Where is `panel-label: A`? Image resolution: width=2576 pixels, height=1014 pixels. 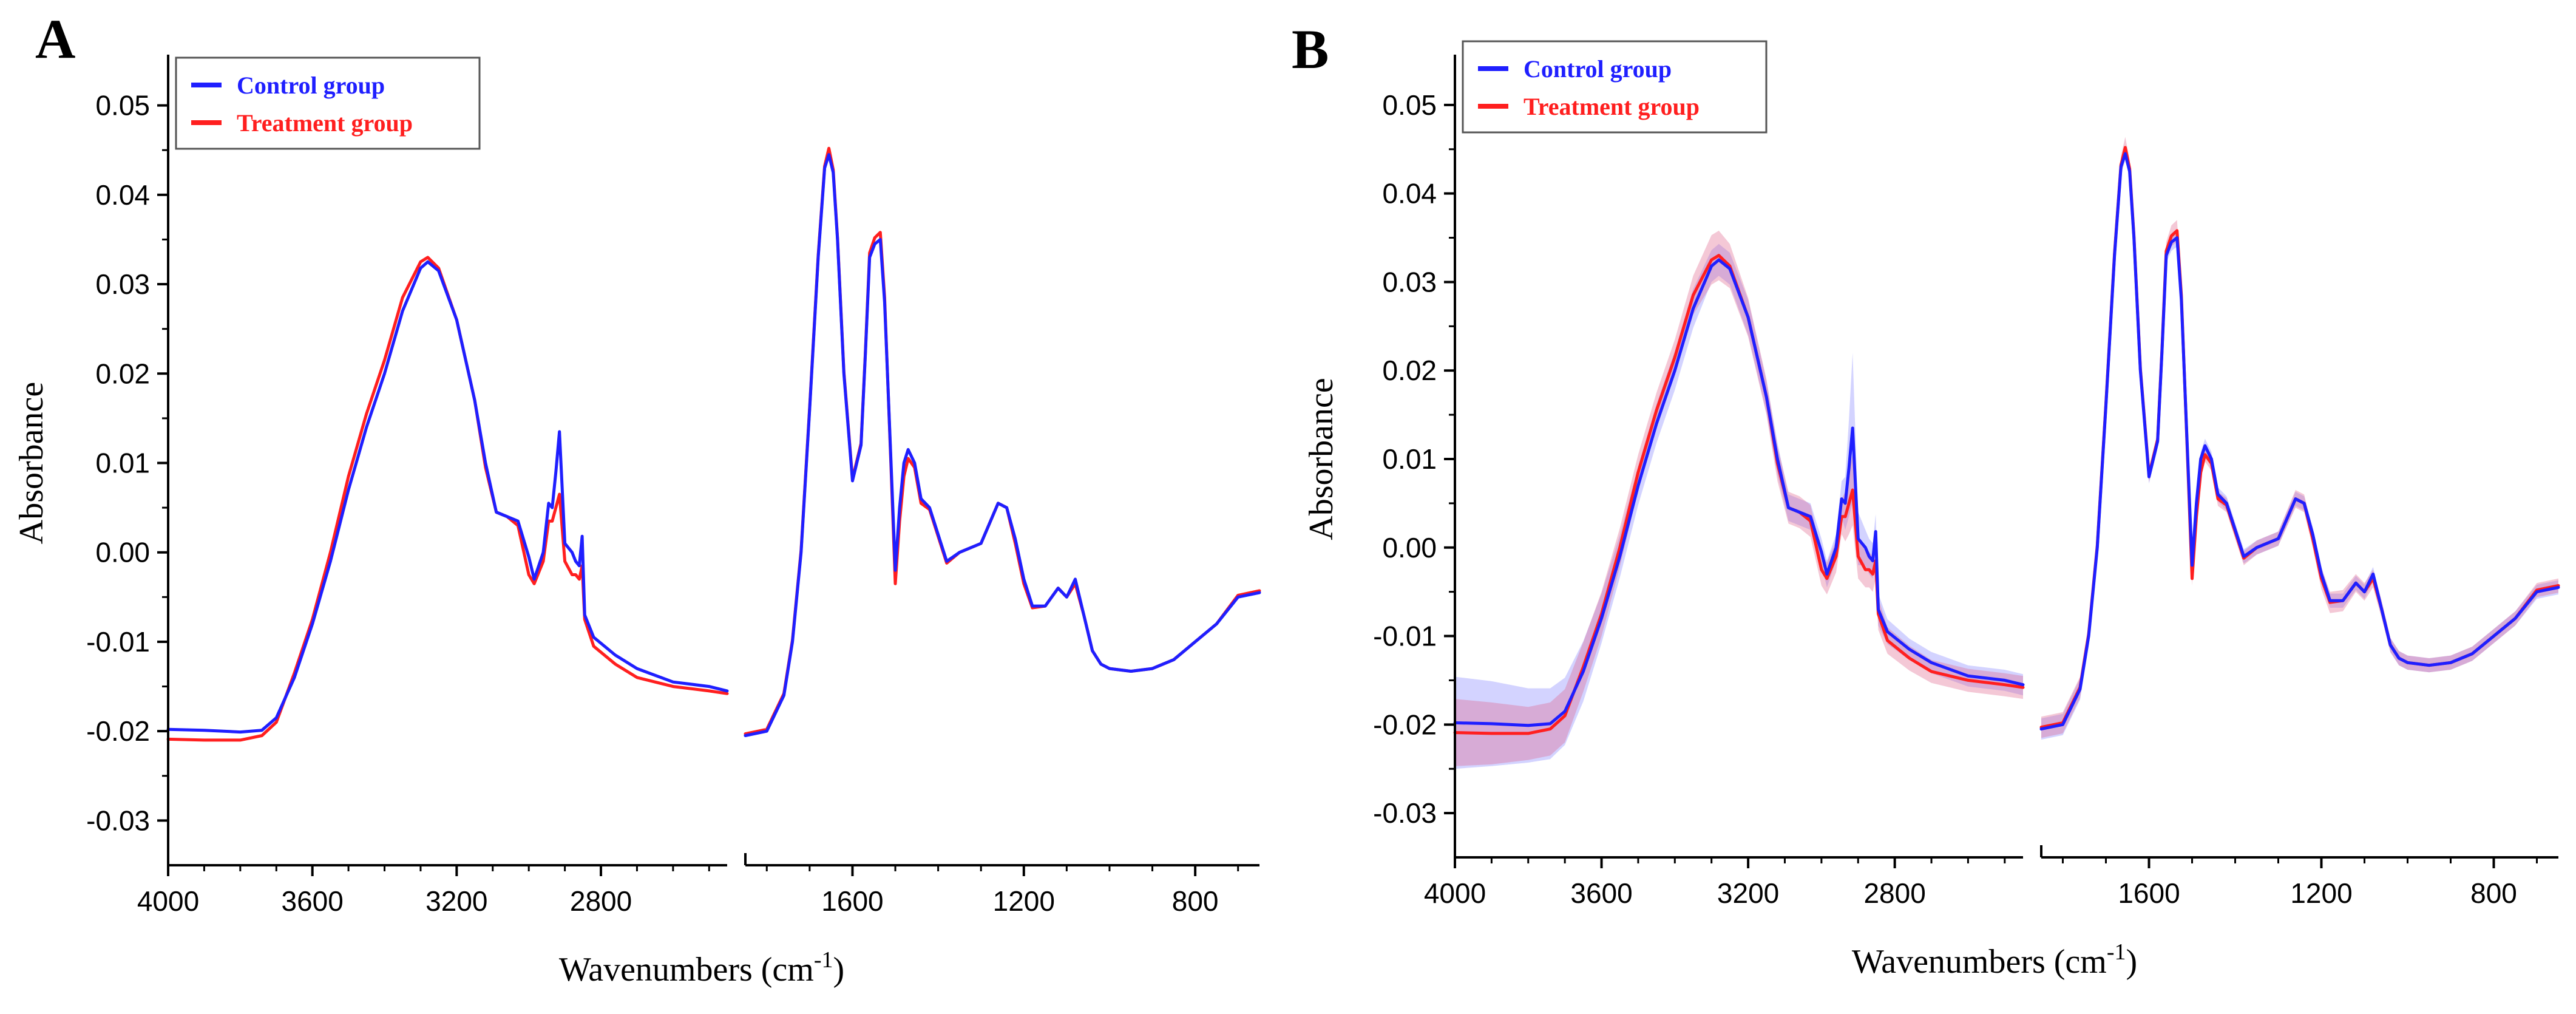 panel-label: A is located at coordinates (55, 39).